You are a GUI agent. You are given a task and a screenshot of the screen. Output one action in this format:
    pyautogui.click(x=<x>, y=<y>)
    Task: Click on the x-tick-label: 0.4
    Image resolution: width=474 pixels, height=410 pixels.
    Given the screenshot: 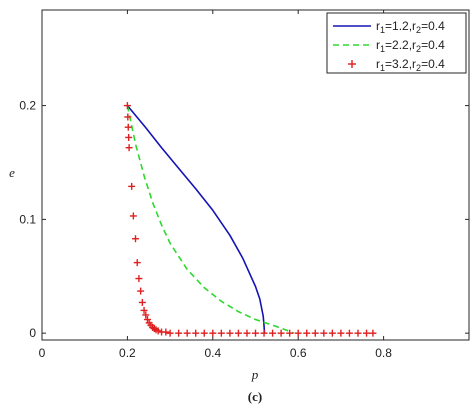 What is the action you would take?
    pyautogui.click(x=212, y=353)
    